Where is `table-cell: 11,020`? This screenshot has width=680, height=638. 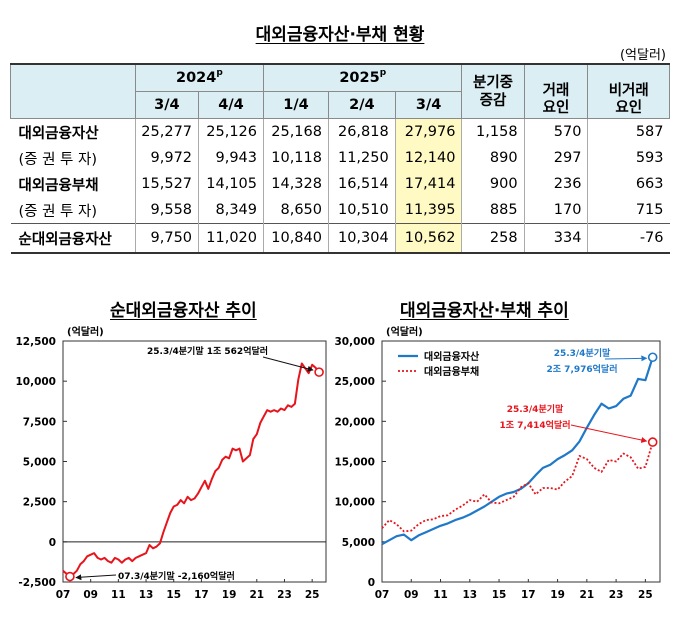
table-cell: 11,020 is located at coordinates (231, 238).